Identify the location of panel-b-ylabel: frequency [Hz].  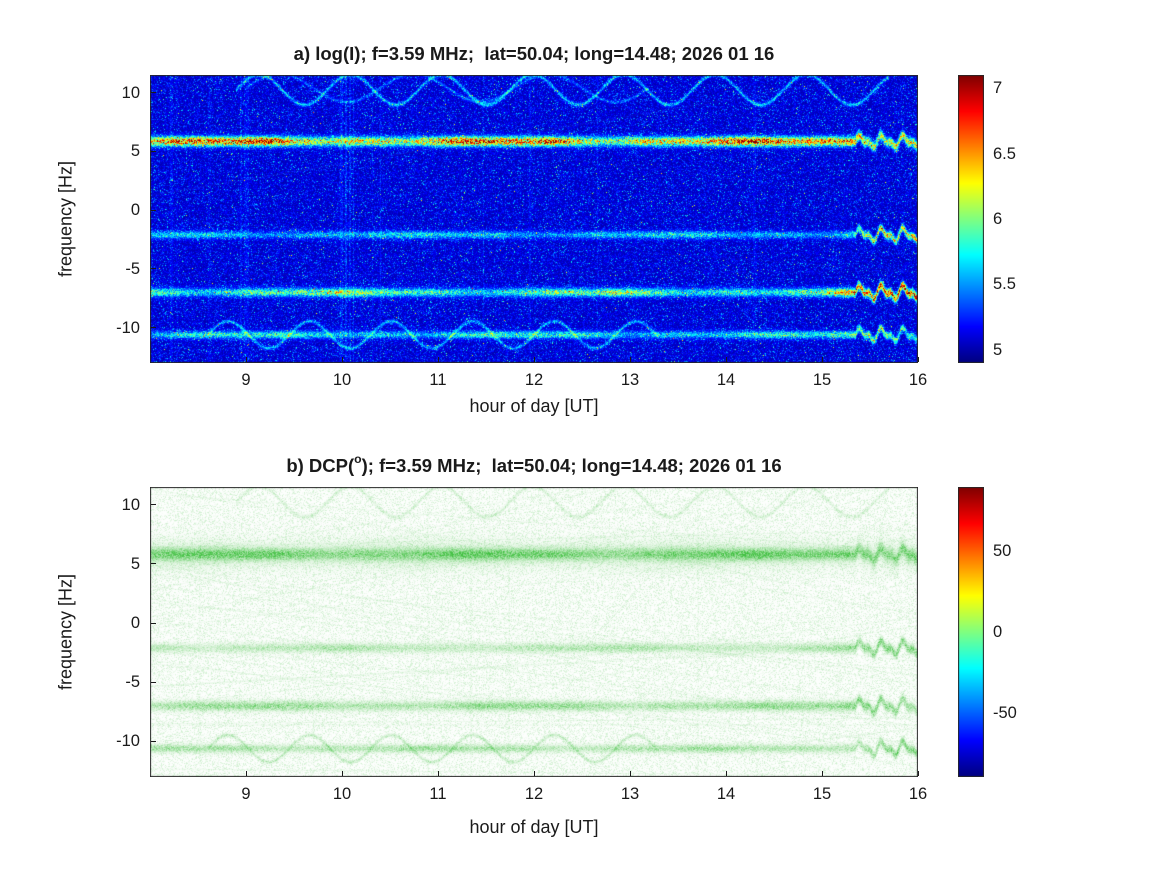
(65, 632).